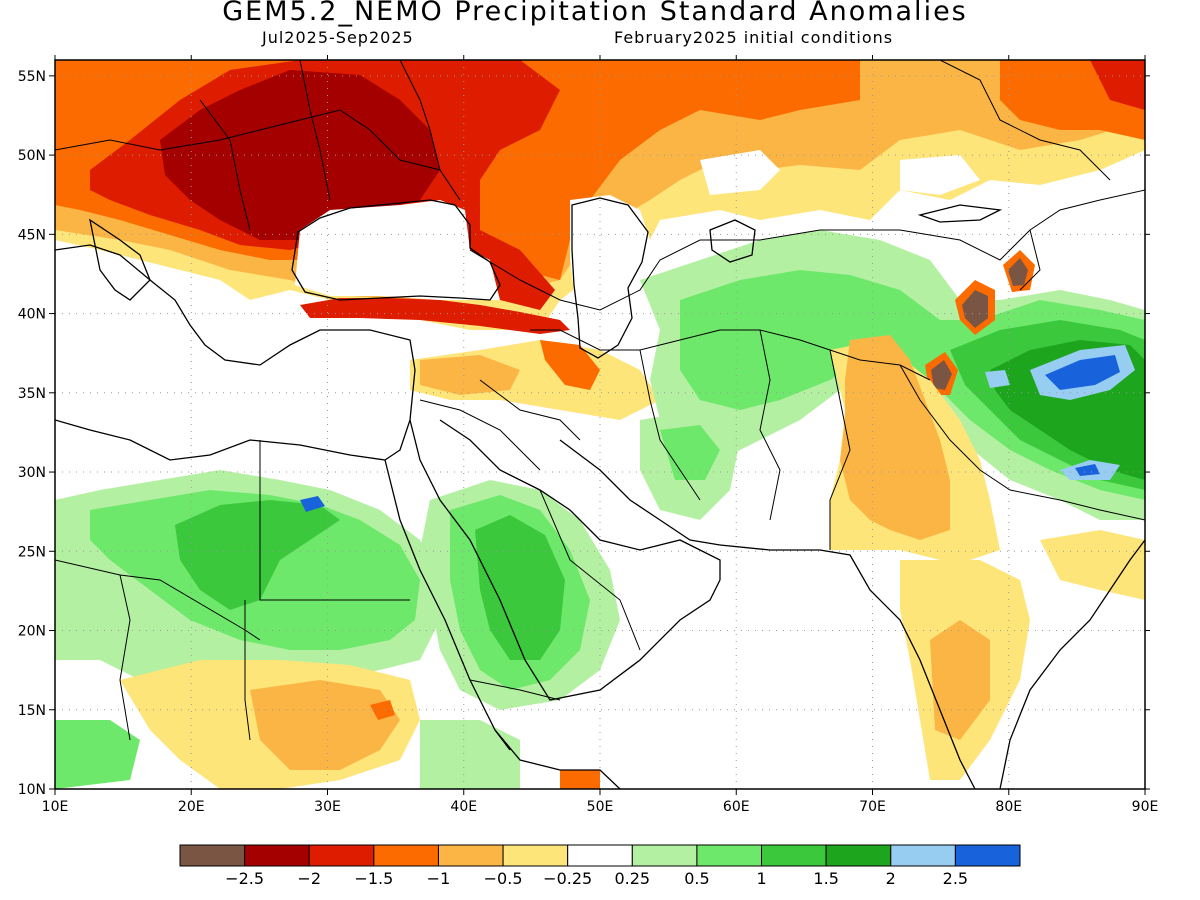  What do you see at coordinates (32, 473) in the screenshot?
I see `y-tick-label: 30N` at bounding box center [32, 473].